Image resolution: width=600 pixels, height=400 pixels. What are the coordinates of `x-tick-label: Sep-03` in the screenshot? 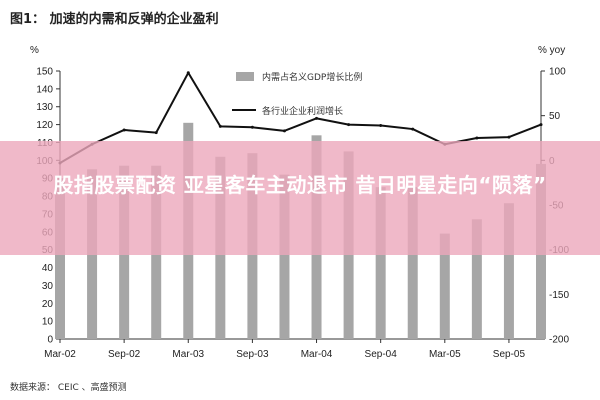 It's located at (252, 354).